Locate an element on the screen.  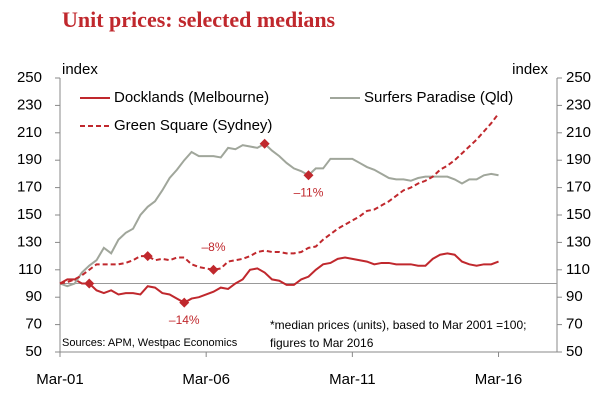
y-tick-label: 150 is located at coordinates (29, 214).